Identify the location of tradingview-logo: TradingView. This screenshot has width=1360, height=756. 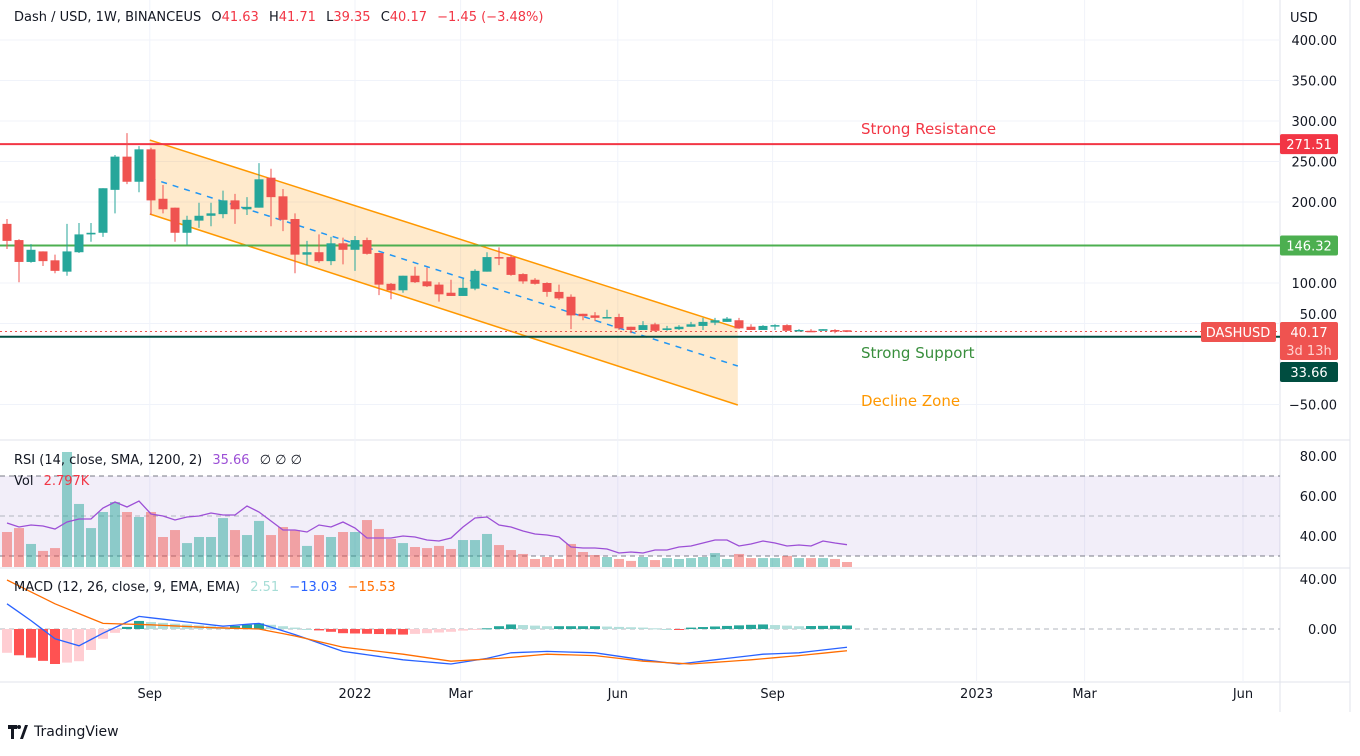
(63, 732).